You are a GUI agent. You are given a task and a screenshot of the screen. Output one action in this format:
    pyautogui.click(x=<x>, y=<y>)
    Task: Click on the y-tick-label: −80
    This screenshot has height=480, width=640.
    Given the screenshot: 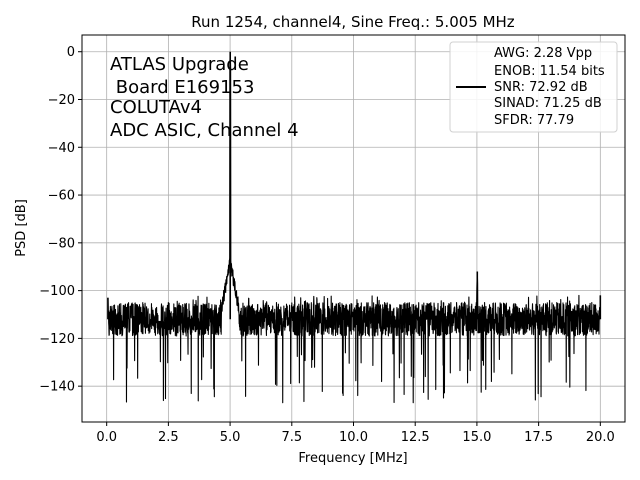 What is the action you would take?
    pyautogui.click(x=61, y=243)
    